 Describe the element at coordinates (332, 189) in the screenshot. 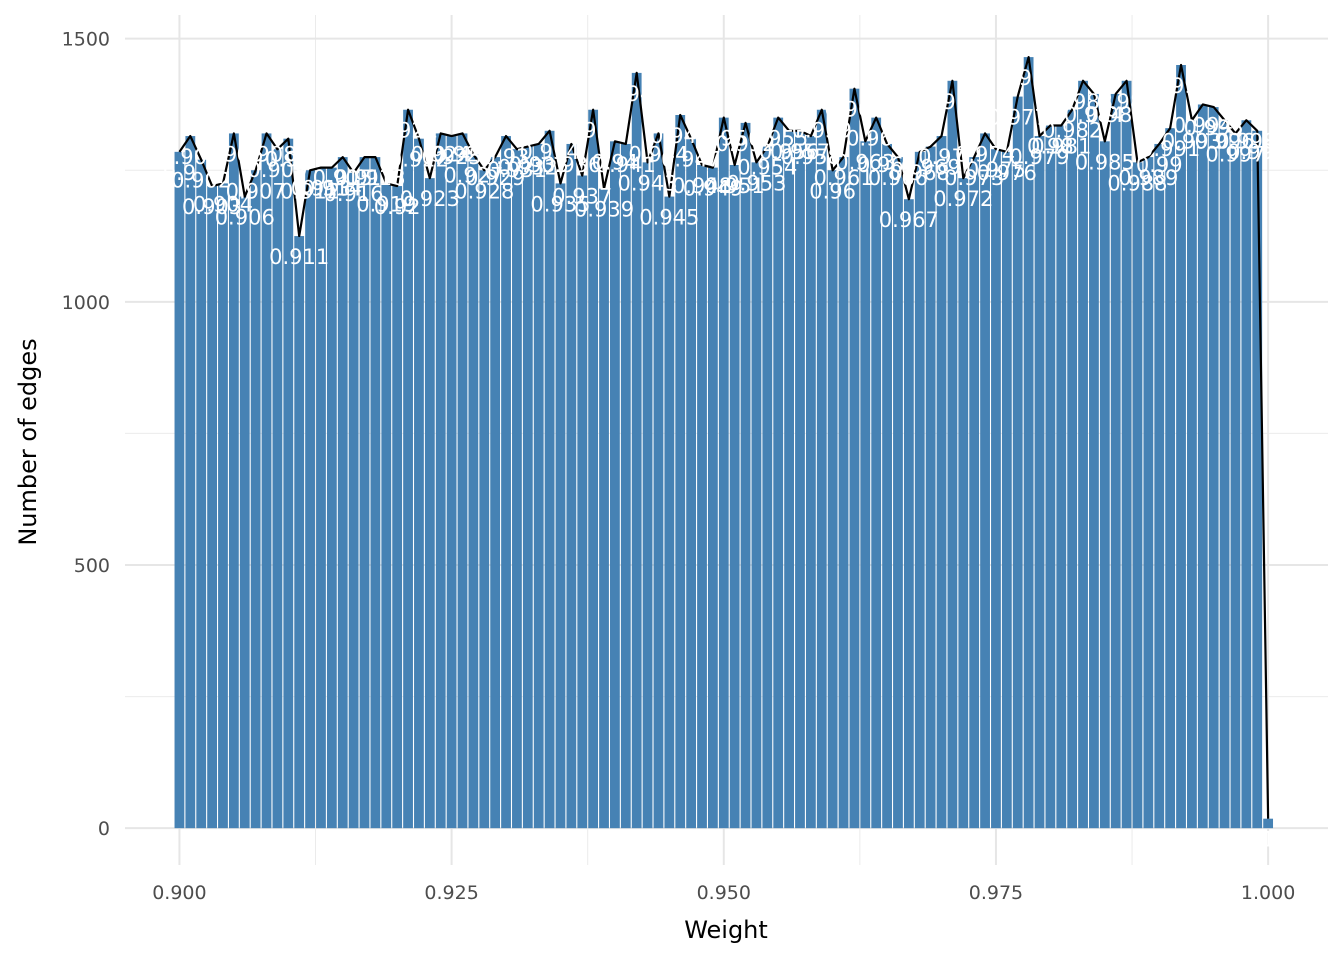

I see `bar-label: 0.914` at that location.